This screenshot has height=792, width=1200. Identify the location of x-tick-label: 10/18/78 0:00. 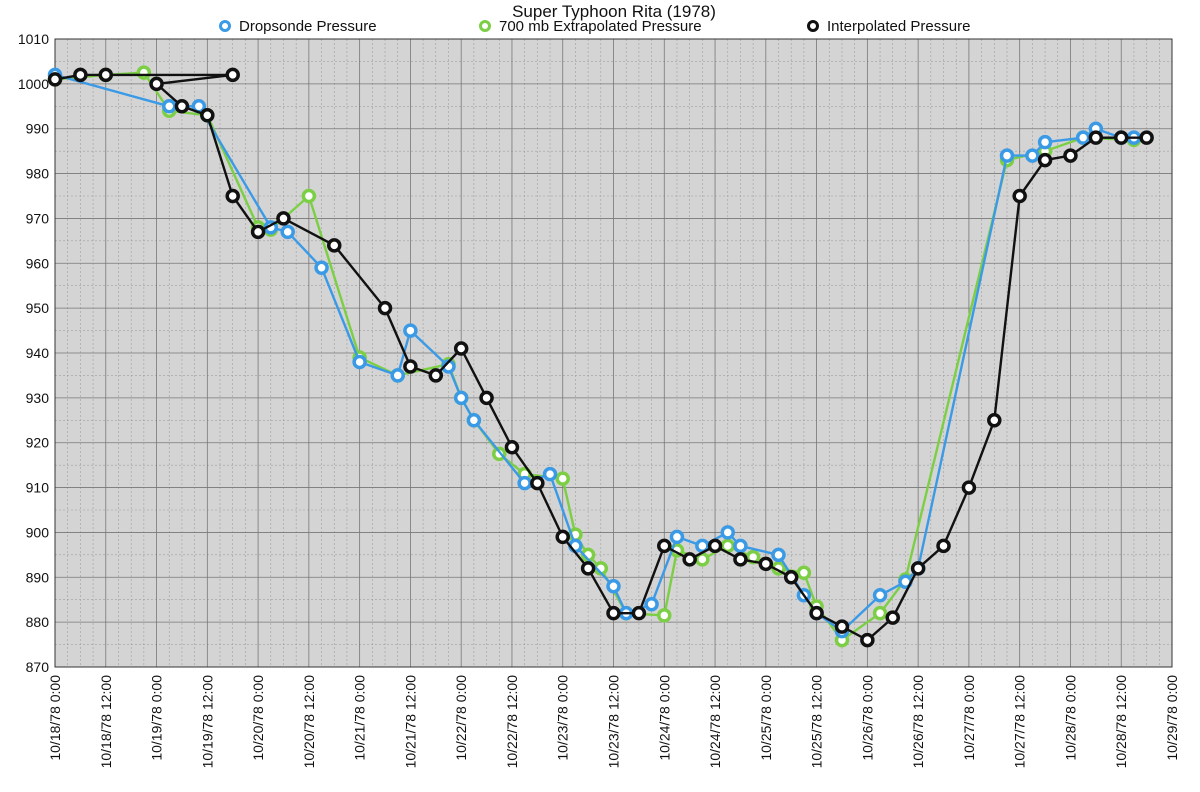
(55, 718).